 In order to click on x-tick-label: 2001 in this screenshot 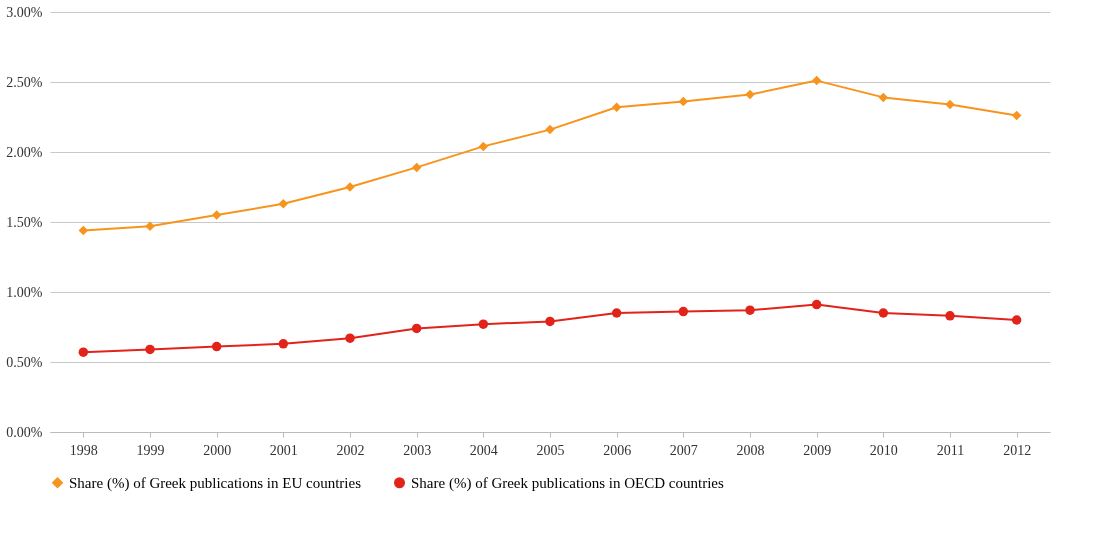, I will do `click(283, 450)`.